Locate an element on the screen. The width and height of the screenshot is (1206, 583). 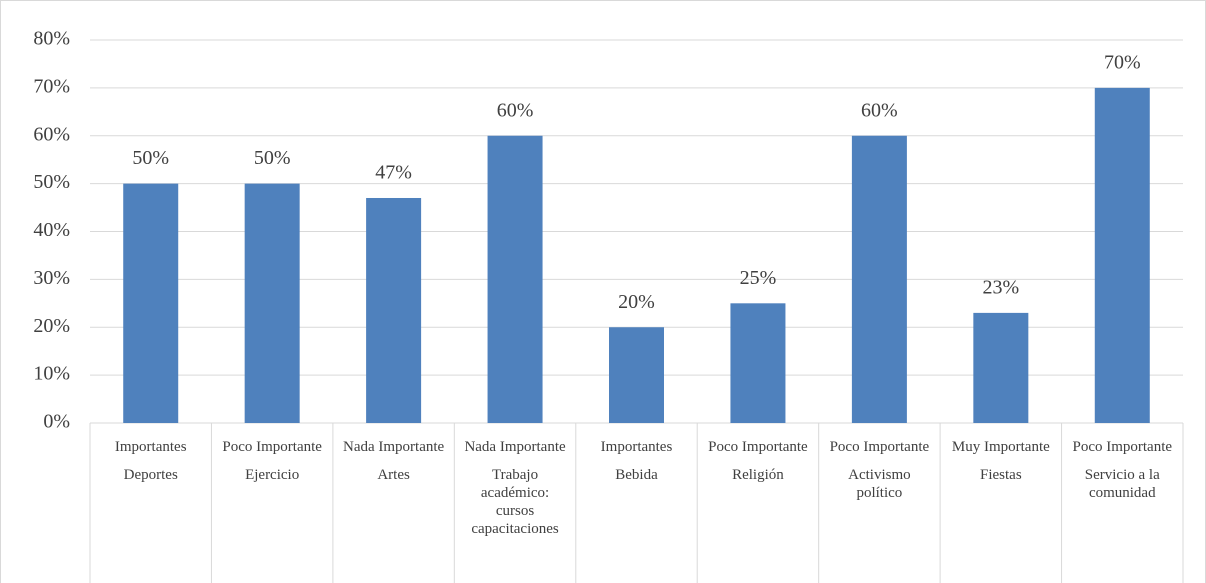
x-tick-label: Servicio a la comunidad is located at coordinates (1122, 484).